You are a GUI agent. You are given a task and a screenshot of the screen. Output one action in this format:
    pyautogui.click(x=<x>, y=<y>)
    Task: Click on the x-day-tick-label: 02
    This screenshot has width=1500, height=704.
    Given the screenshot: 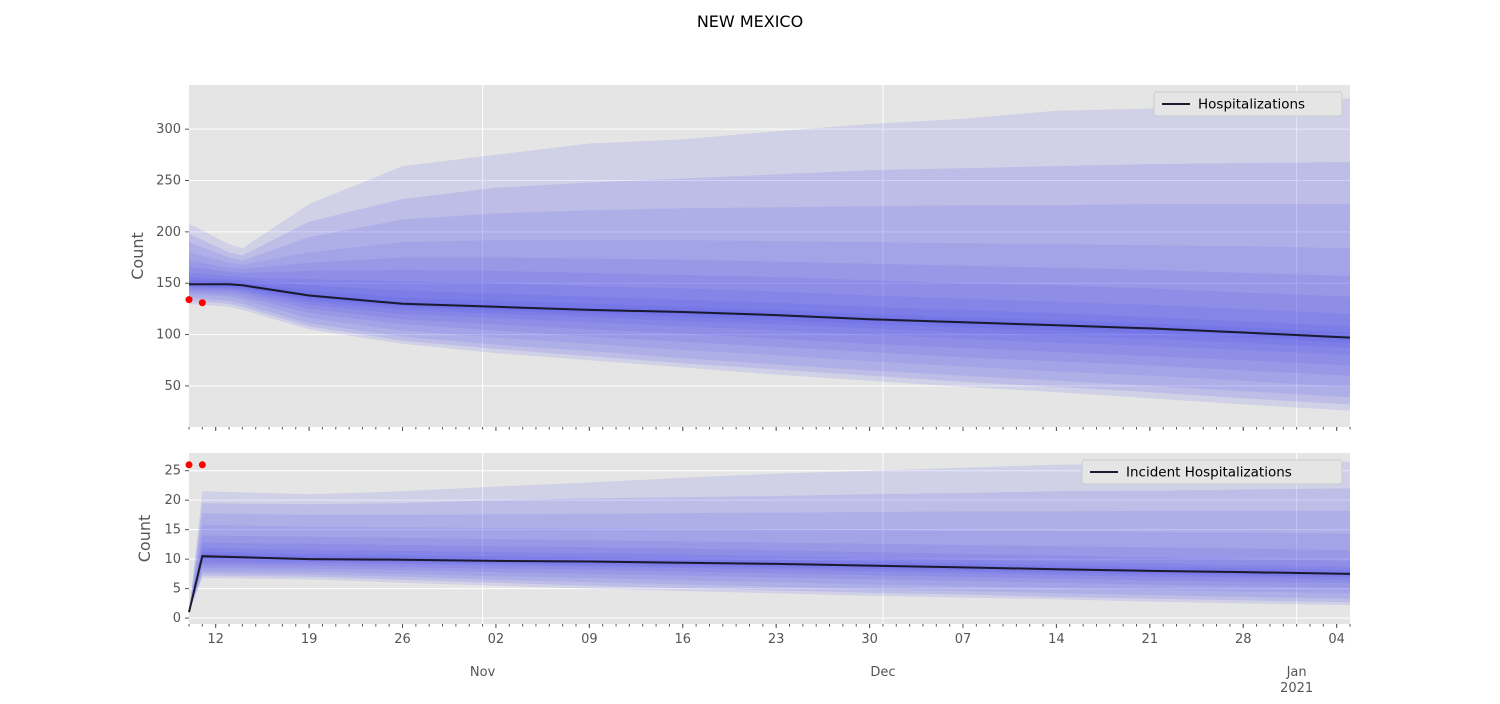 What is the action you would take?
    pyautogui.click(x=496, y=639)
    